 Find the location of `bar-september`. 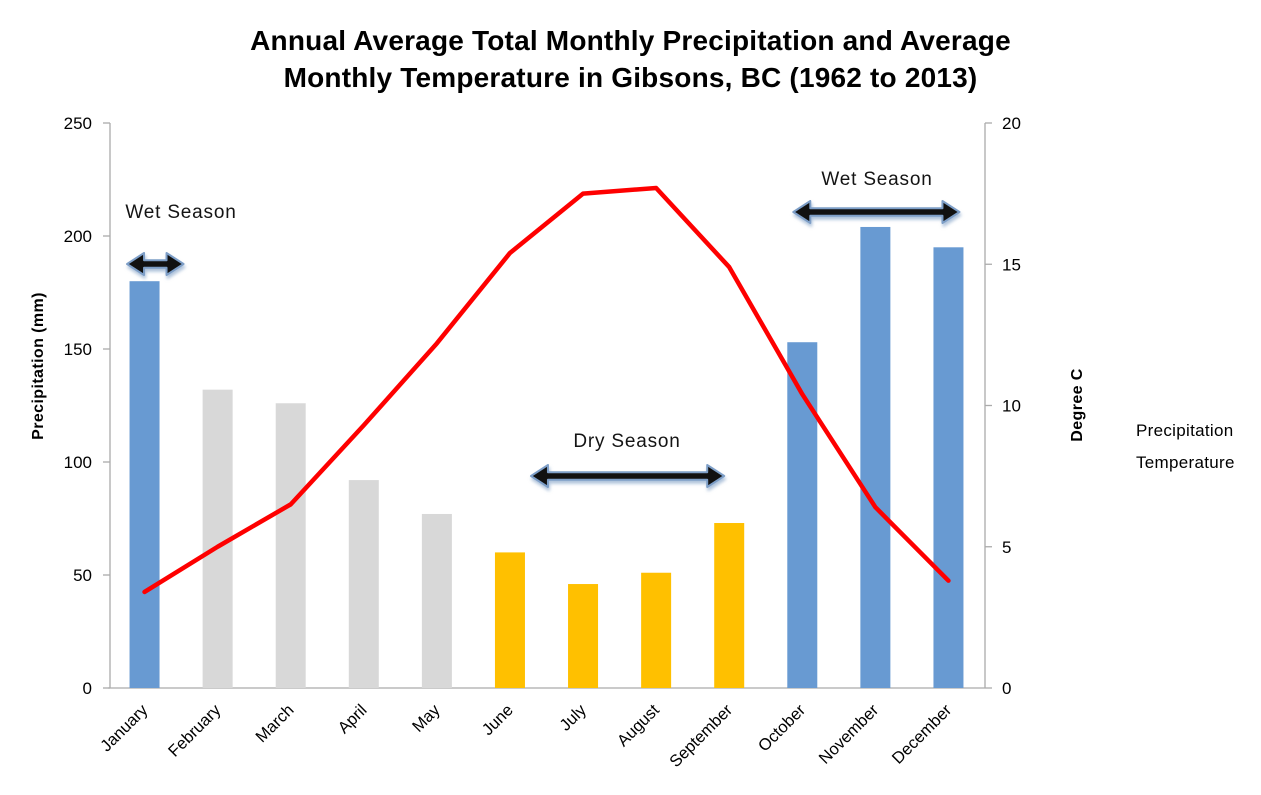

bar-september is located at coordinates (729, 605).